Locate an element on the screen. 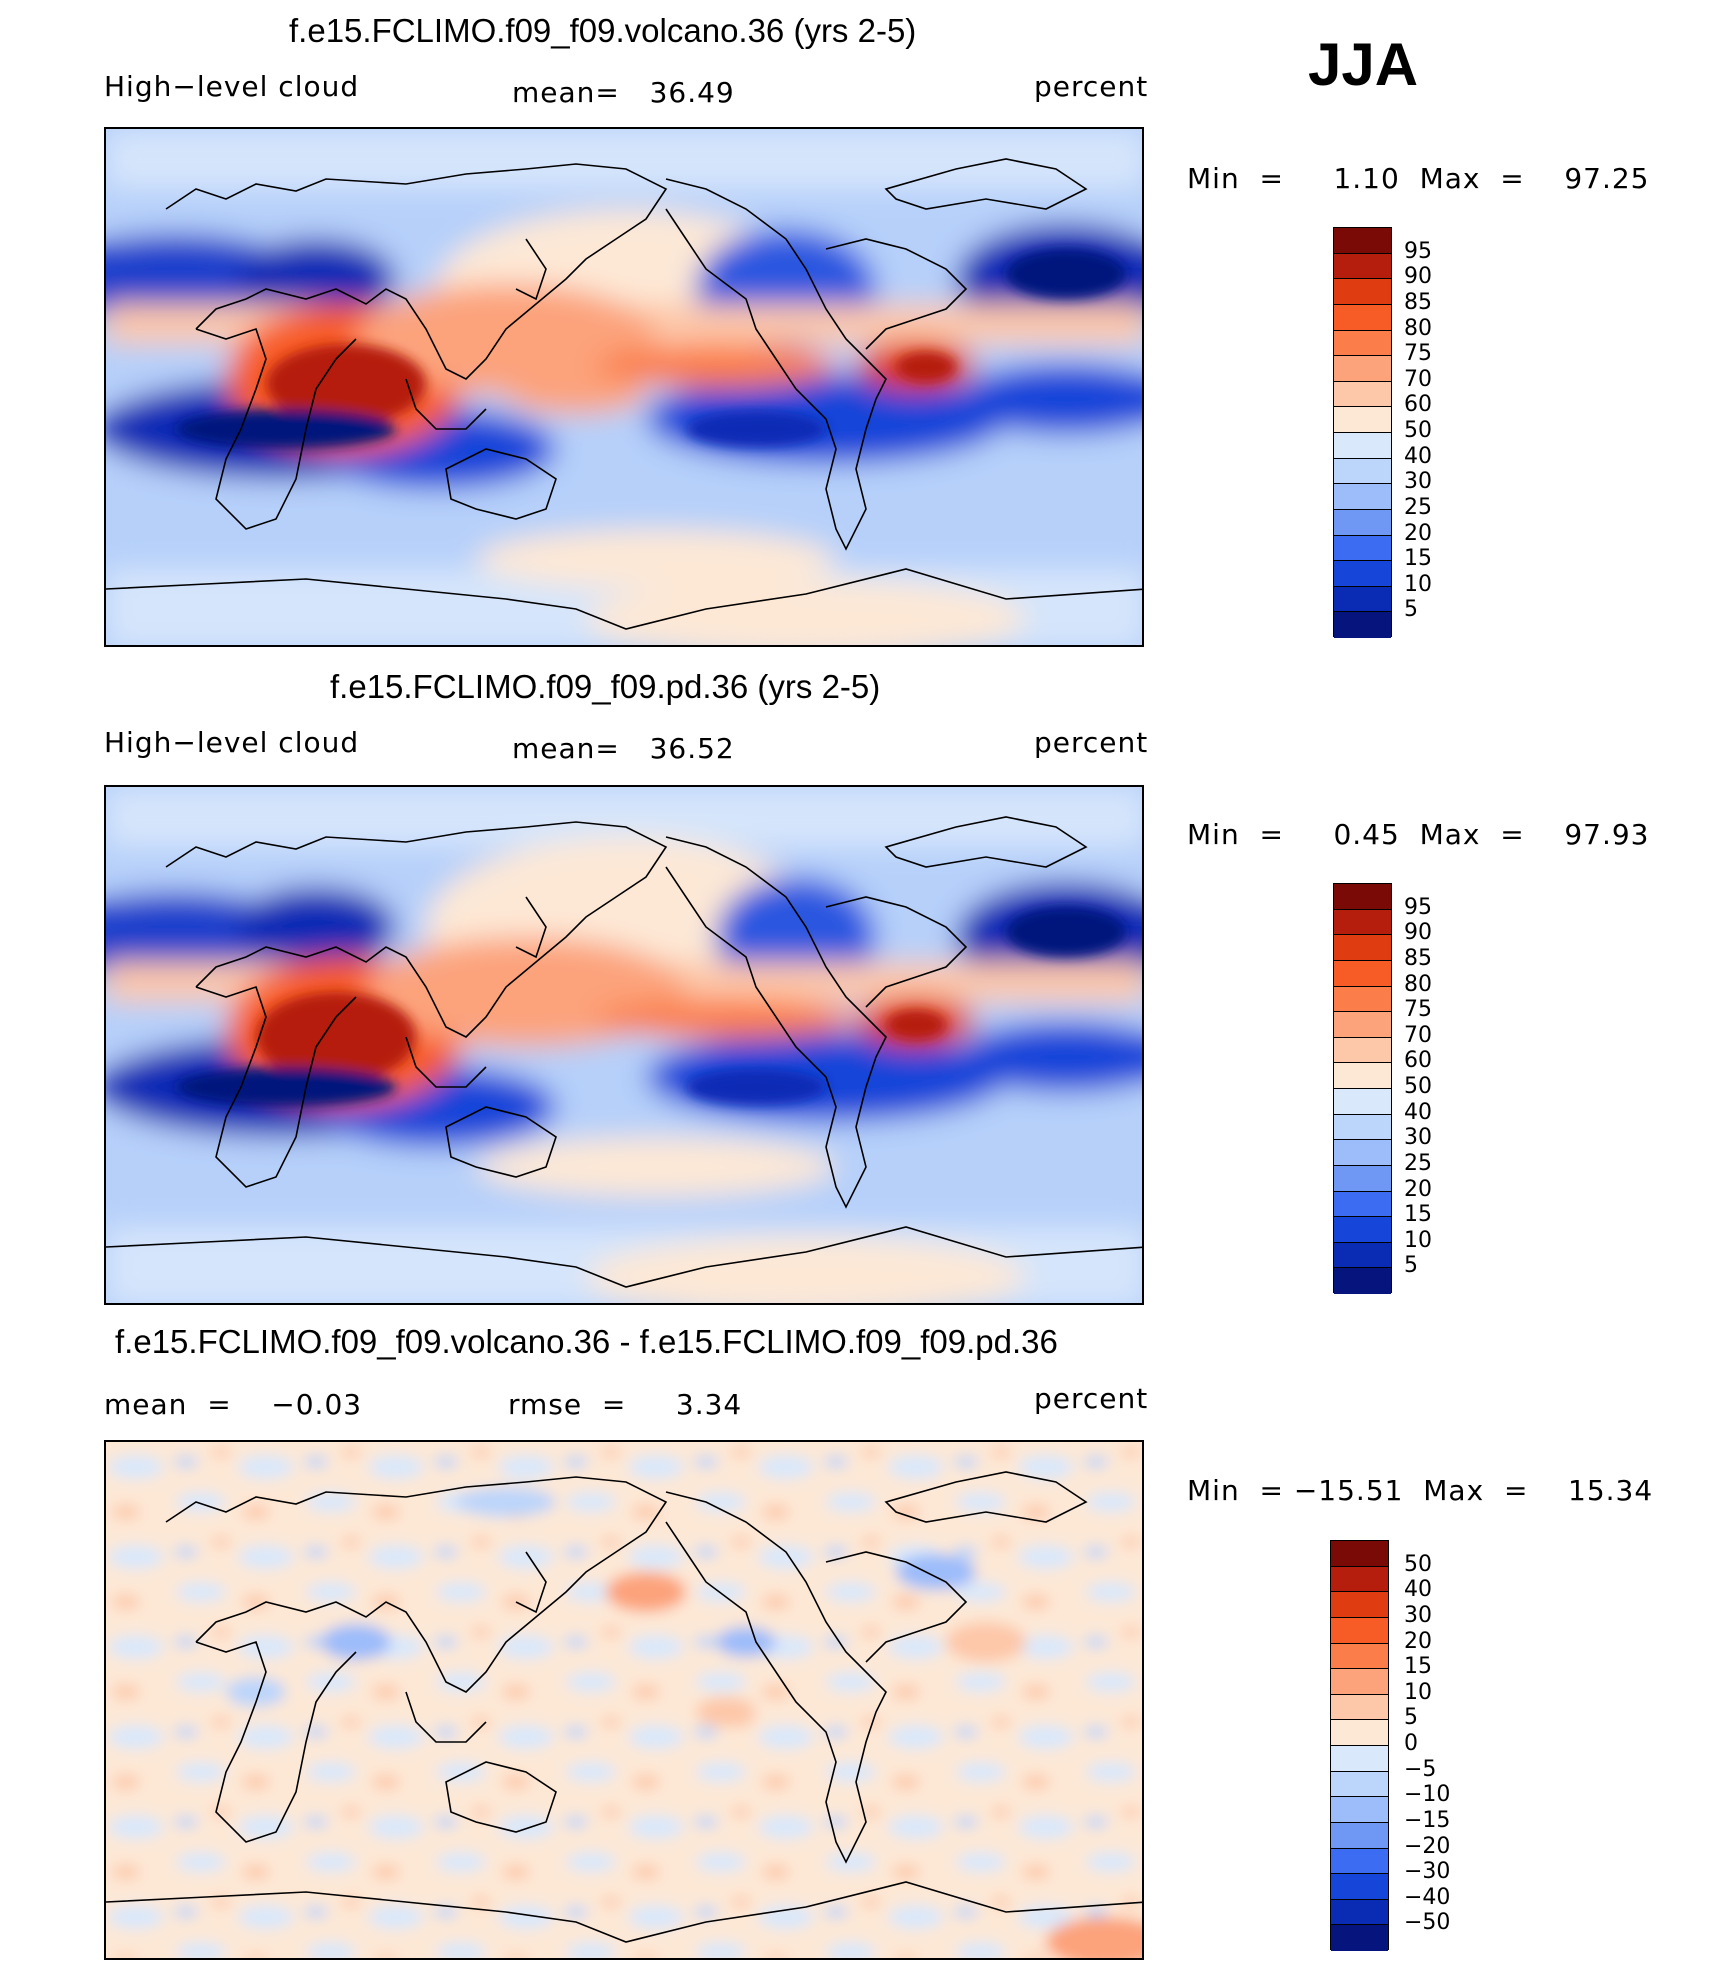  panel1-colorbar-tick-label: 15 is located at coordinates (1418, 559).